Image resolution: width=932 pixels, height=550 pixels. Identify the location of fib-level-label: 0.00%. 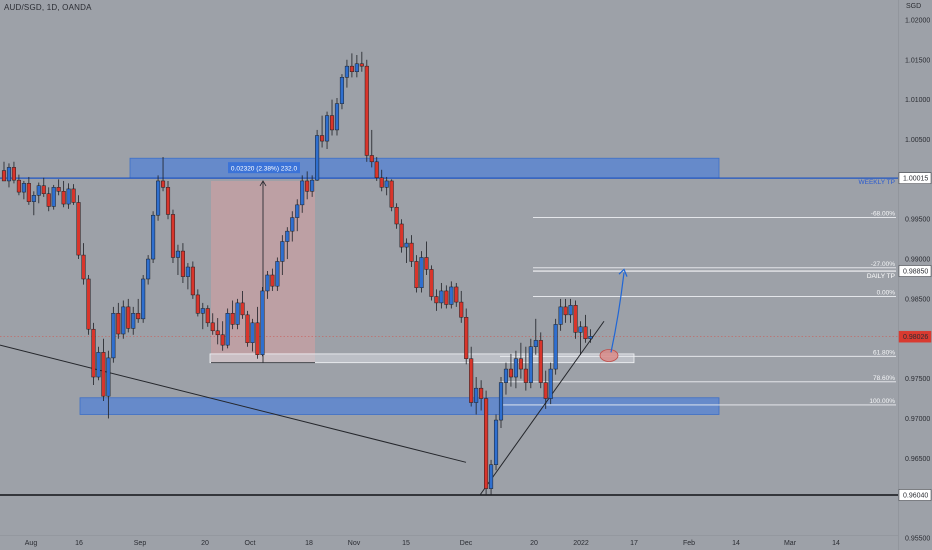
(886, 293).